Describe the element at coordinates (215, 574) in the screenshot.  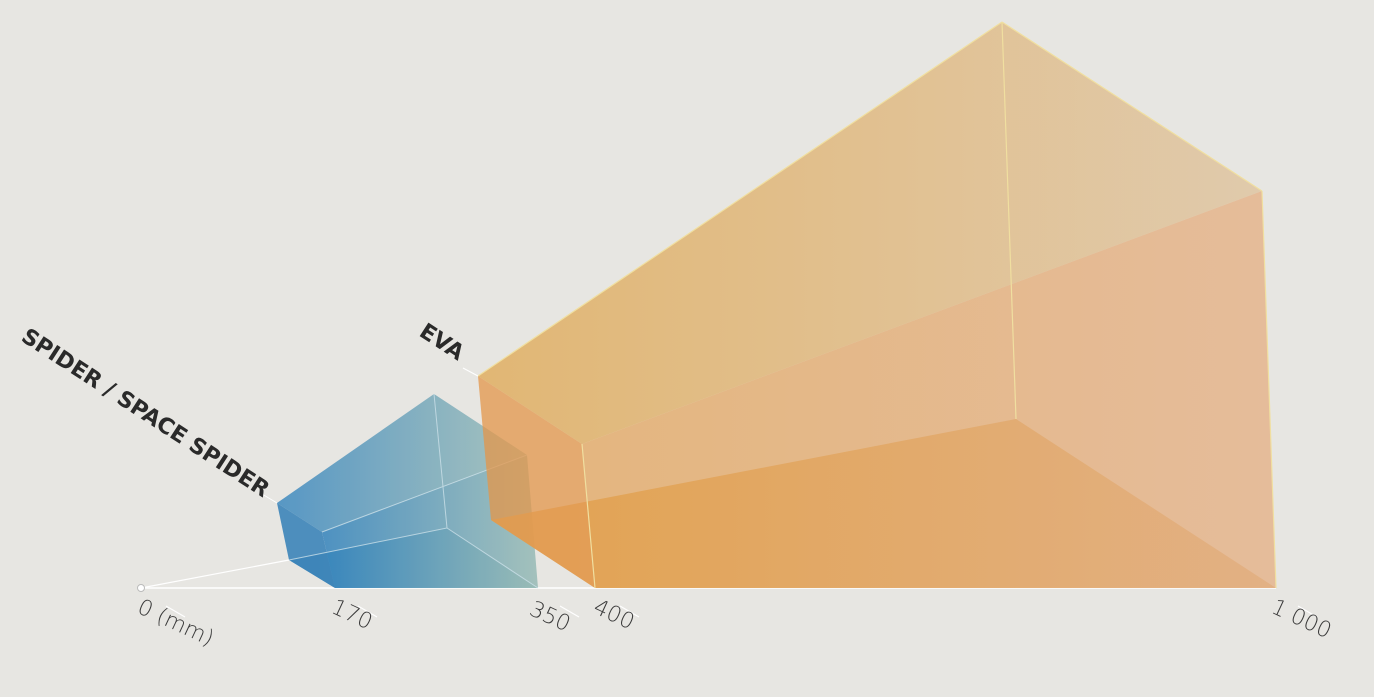
I see `axis-ray` at that location.